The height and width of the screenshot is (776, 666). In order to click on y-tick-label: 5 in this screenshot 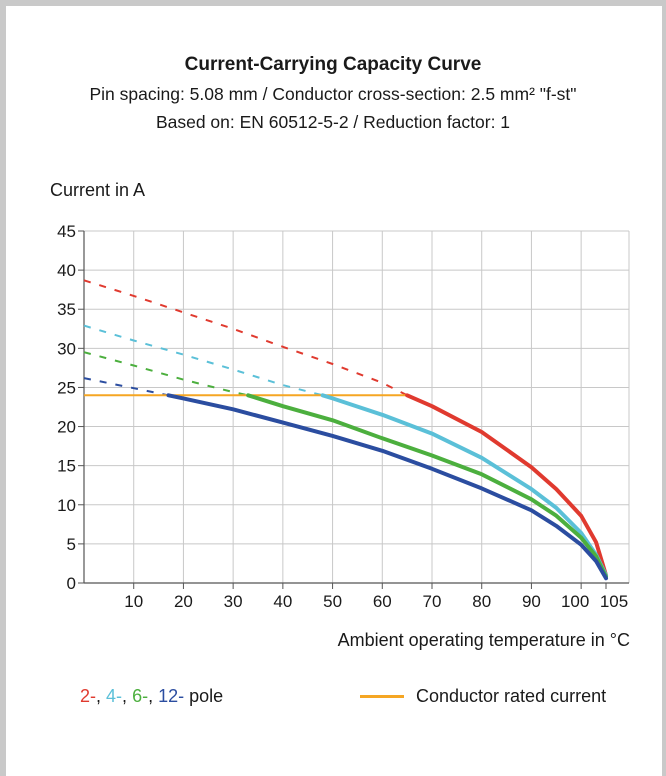, I will do `click(71, 544)`.